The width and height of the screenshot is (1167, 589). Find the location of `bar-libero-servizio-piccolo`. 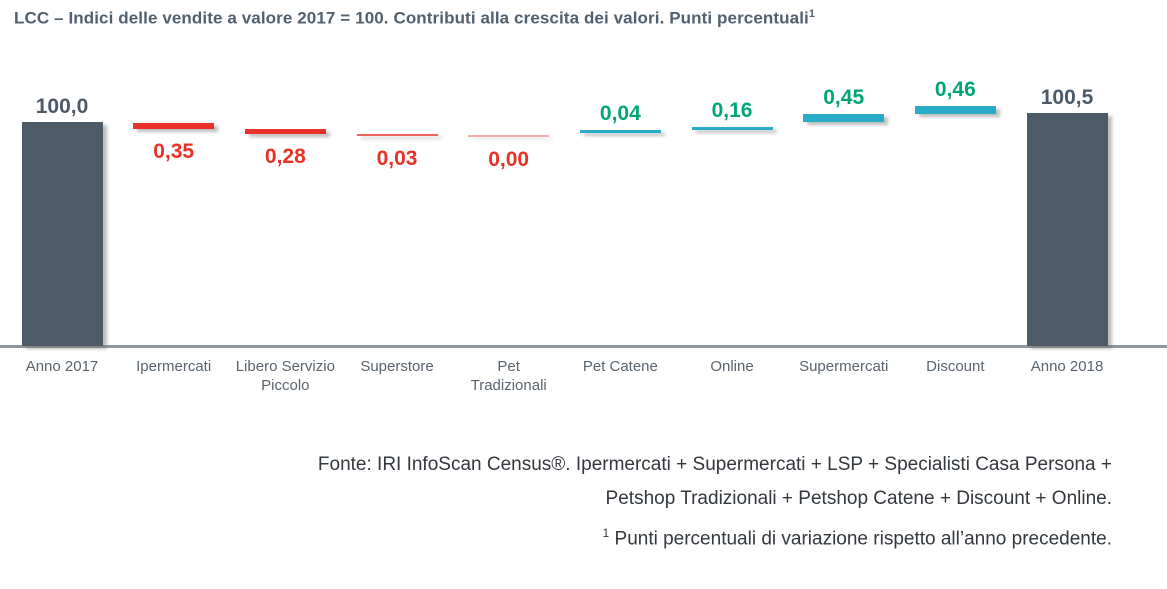

bar-libero-servizio-piccolo is located at coordinates (285, 132).